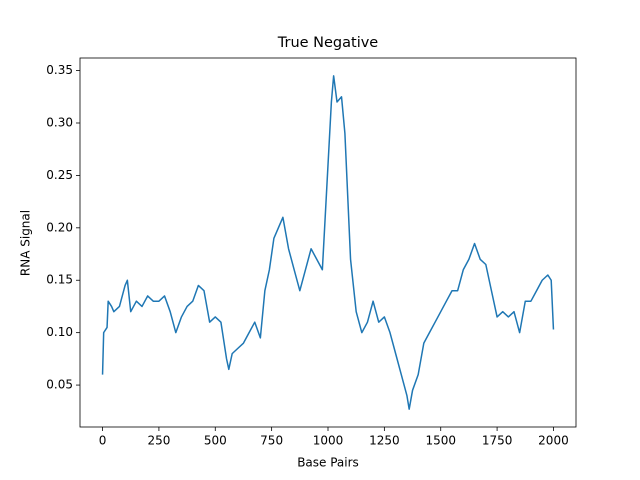 Image resolution: width=640 pixels, height=480 pixels. Describe the element at coordinates (158, 441) in the screenshot. I see `x-tick-label: 250` at that location.